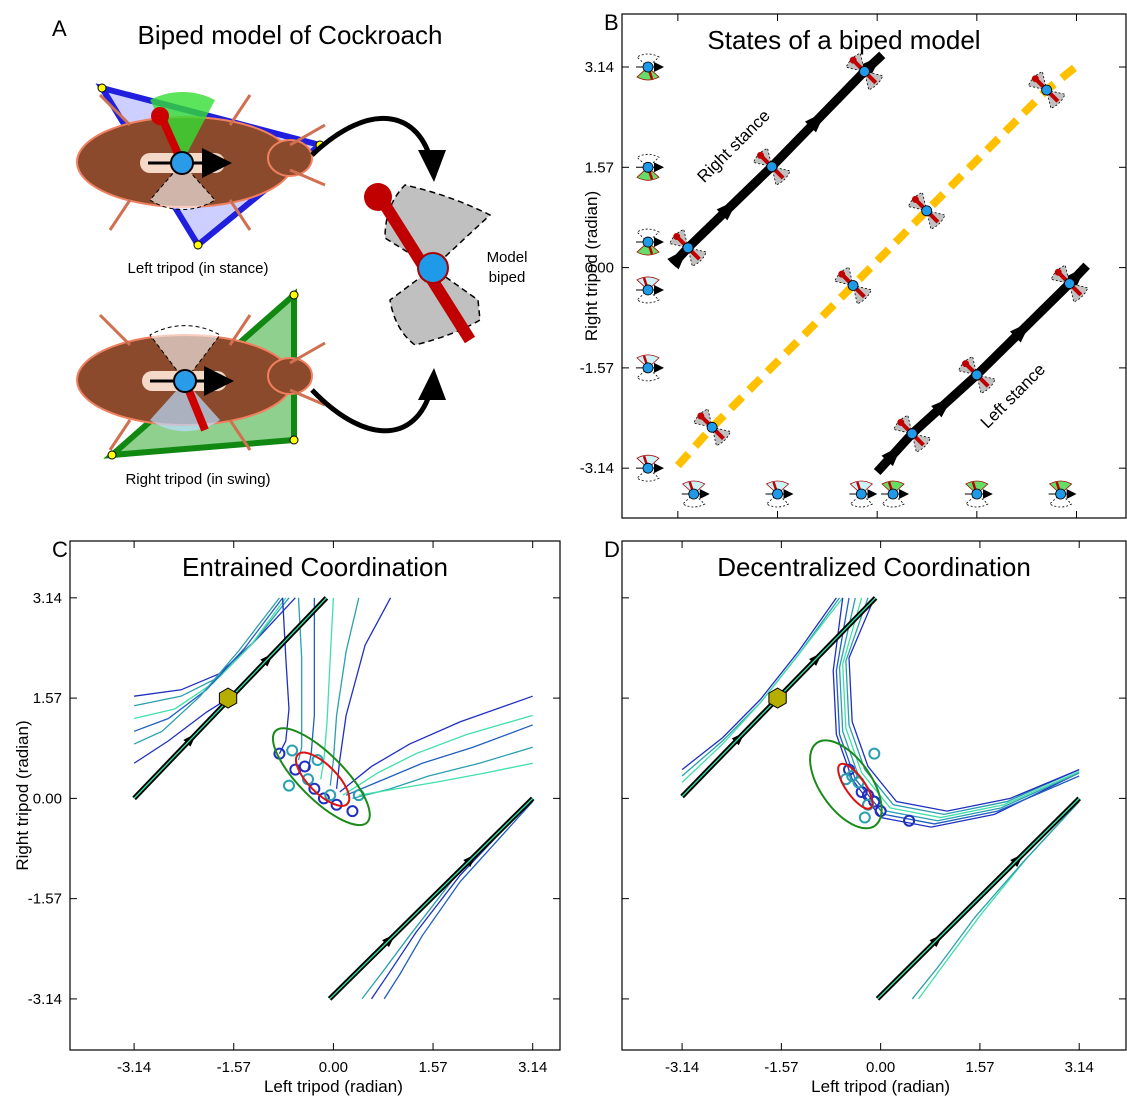 Image resolution: width=1127 pixels, height=1101 pixels. What do you see at coordinates (979, 1067) in the screenshot?
I see `x-tick-label: 1.57` at bounding box center [979, 1067].